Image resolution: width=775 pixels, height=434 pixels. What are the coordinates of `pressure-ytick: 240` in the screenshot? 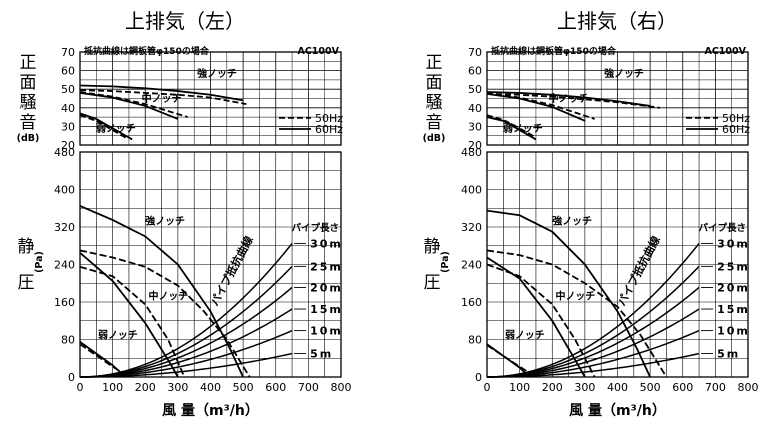 It's located at (64, 265).